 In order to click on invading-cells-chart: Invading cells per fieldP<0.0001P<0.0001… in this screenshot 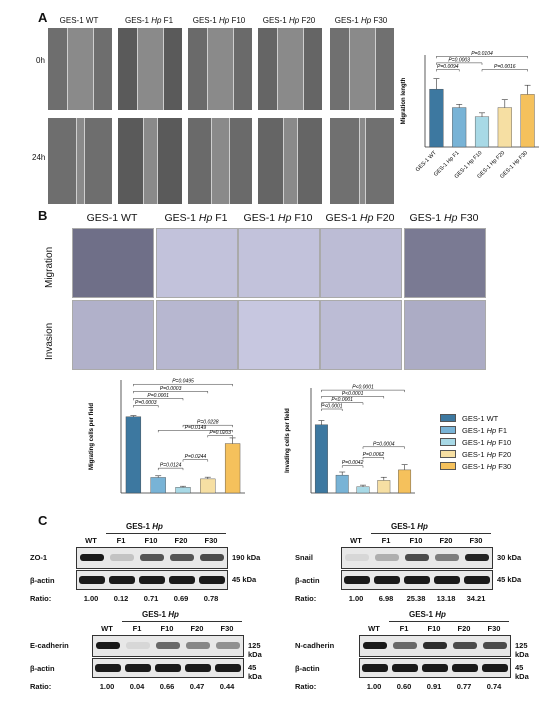, I will do `click(350, 439)`.